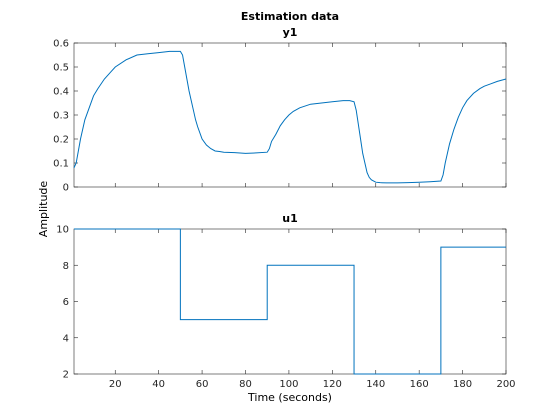  Describe the element at coordinates (158, 384) in the screenshot. I see `xtick-label-40: 40` at that location.